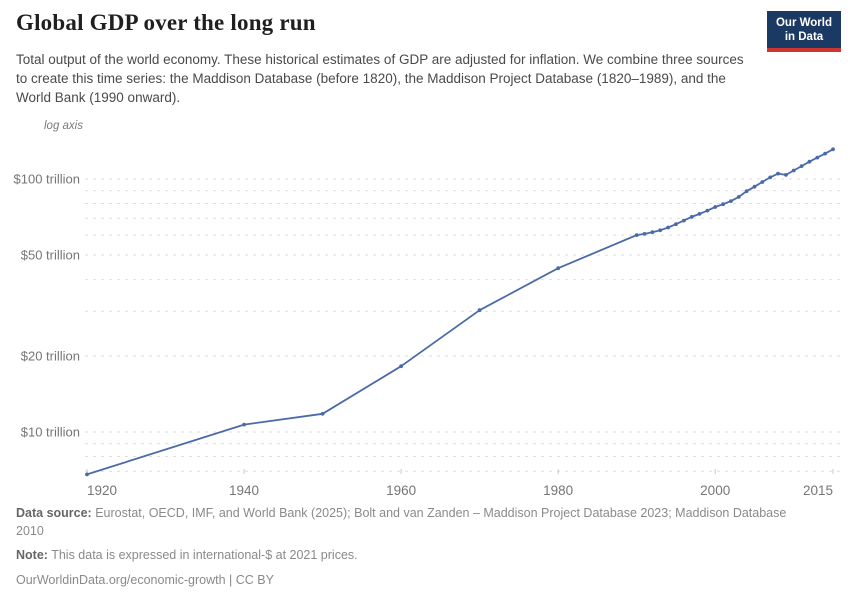 This screenshot has width=850, height=600. Describe the element at coordinates (47, 179) in the screenshot. I see `y-axis-label: $100 trillion` at that location.